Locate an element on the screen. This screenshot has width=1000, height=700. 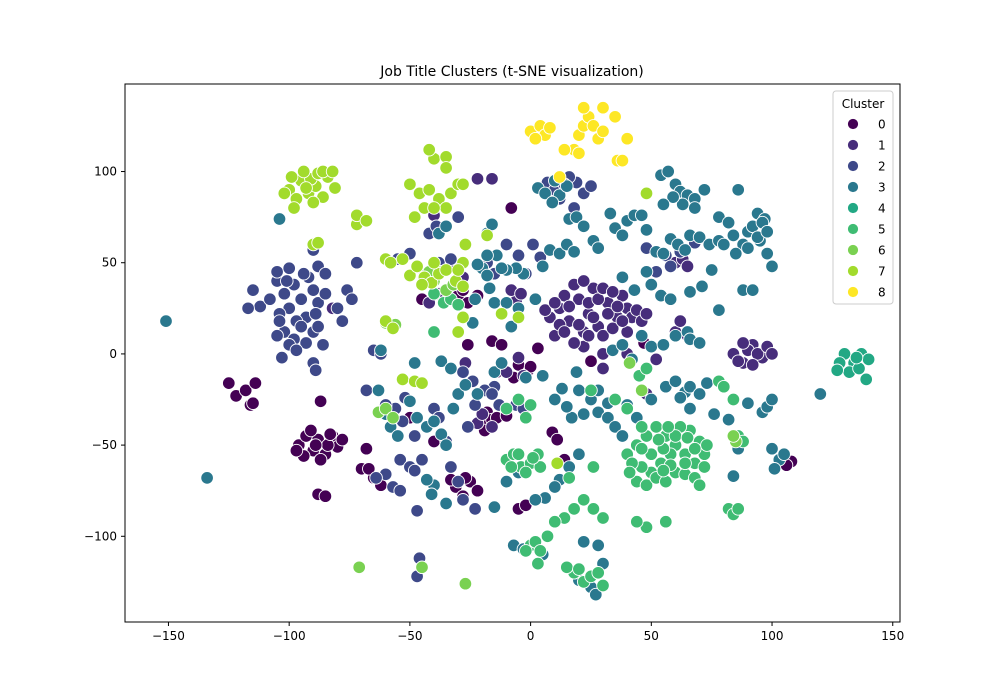
x-tick-label: −100 is located at coordinates (289, 636).